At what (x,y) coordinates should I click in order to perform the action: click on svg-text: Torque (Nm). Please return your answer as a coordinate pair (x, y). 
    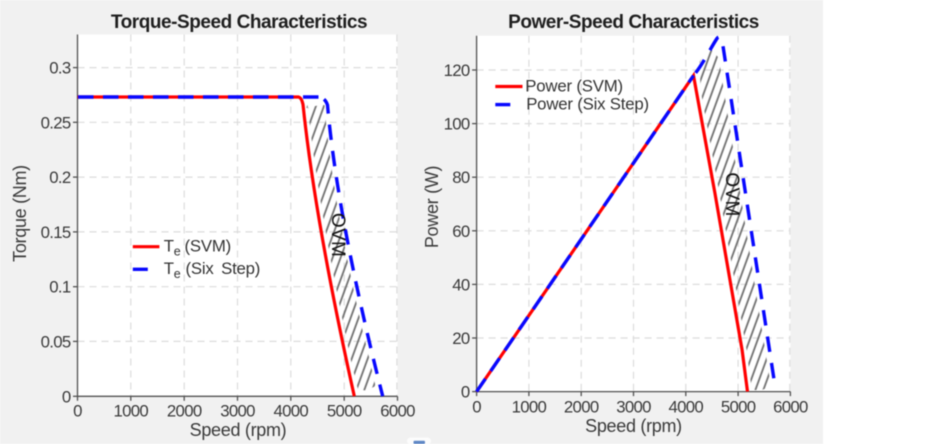
    Looking at the image, I should click on (20, 213).